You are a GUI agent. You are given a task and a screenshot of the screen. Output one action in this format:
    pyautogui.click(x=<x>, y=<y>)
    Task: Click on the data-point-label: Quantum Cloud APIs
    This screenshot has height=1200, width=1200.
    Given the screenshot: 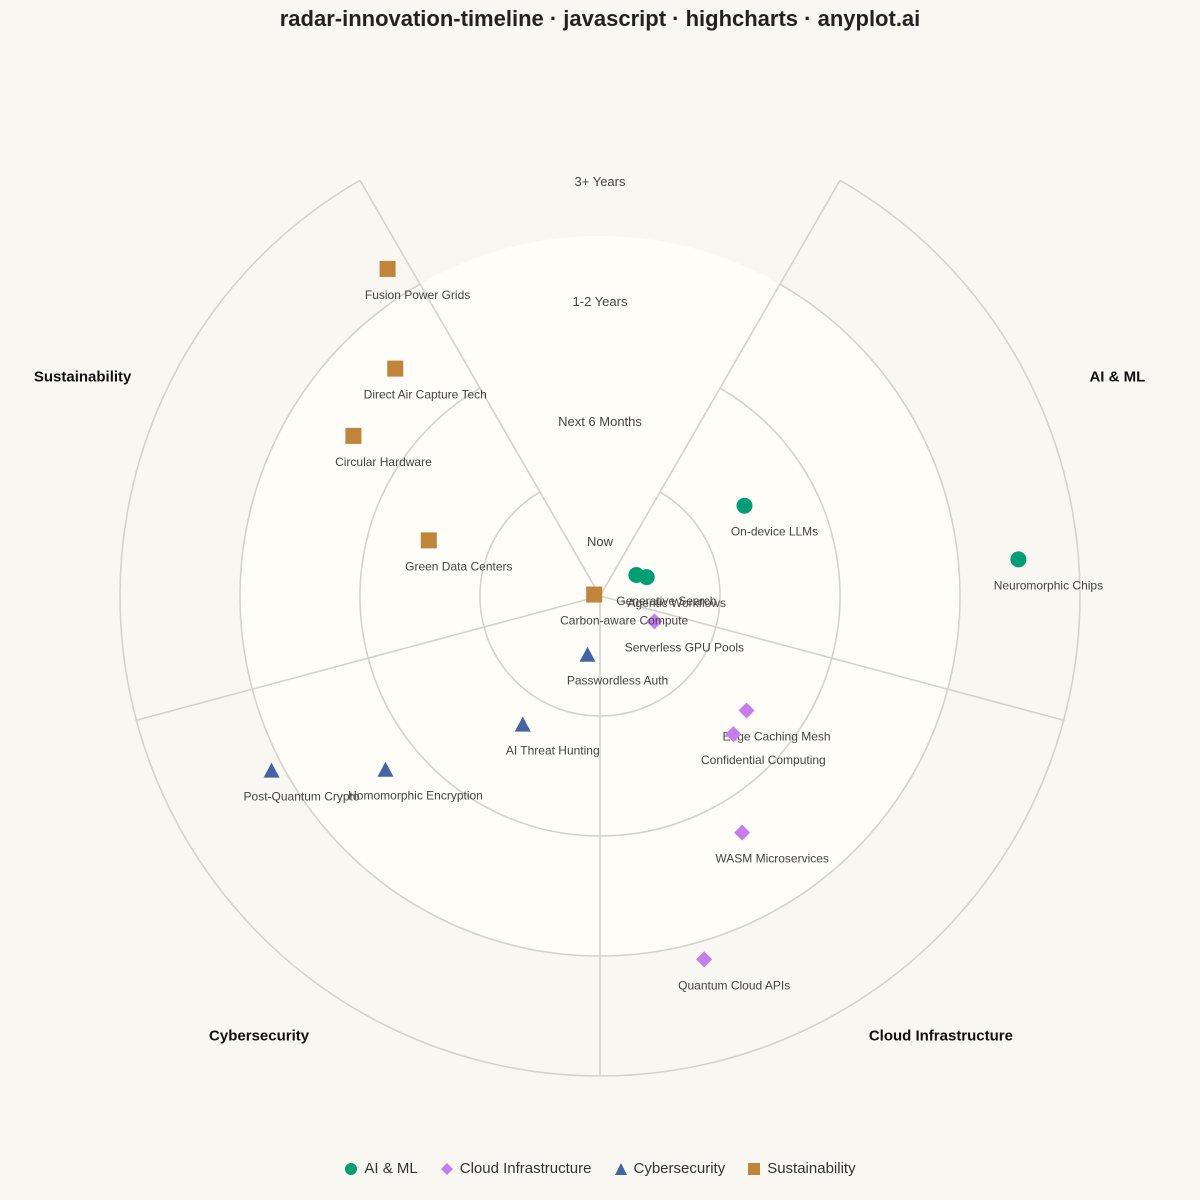 What is the action you would take?
    pyautogui.click(x=734, y=985)
    